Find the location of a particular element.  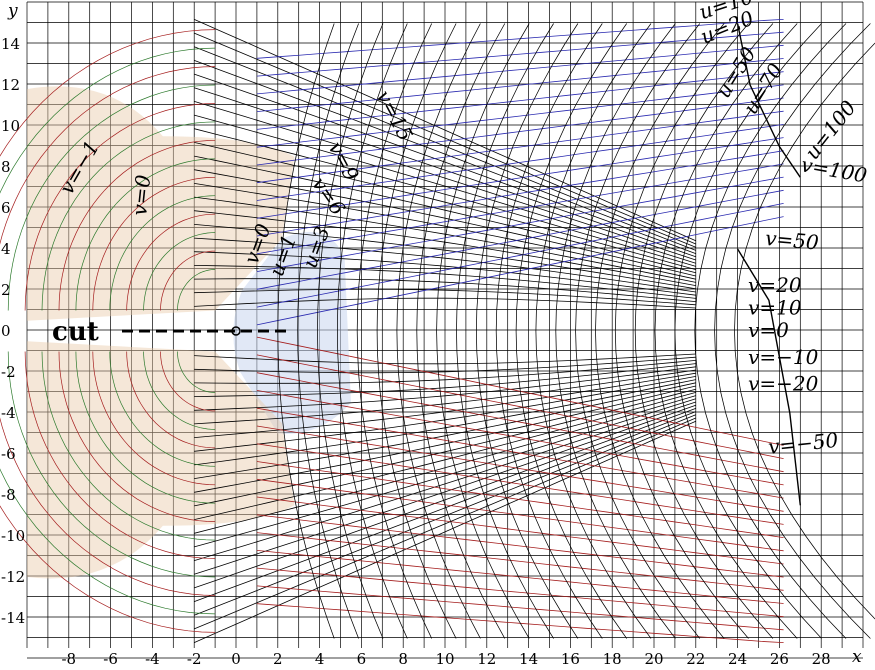

x-tick-label: 8 is located at coordinates (403, 659).